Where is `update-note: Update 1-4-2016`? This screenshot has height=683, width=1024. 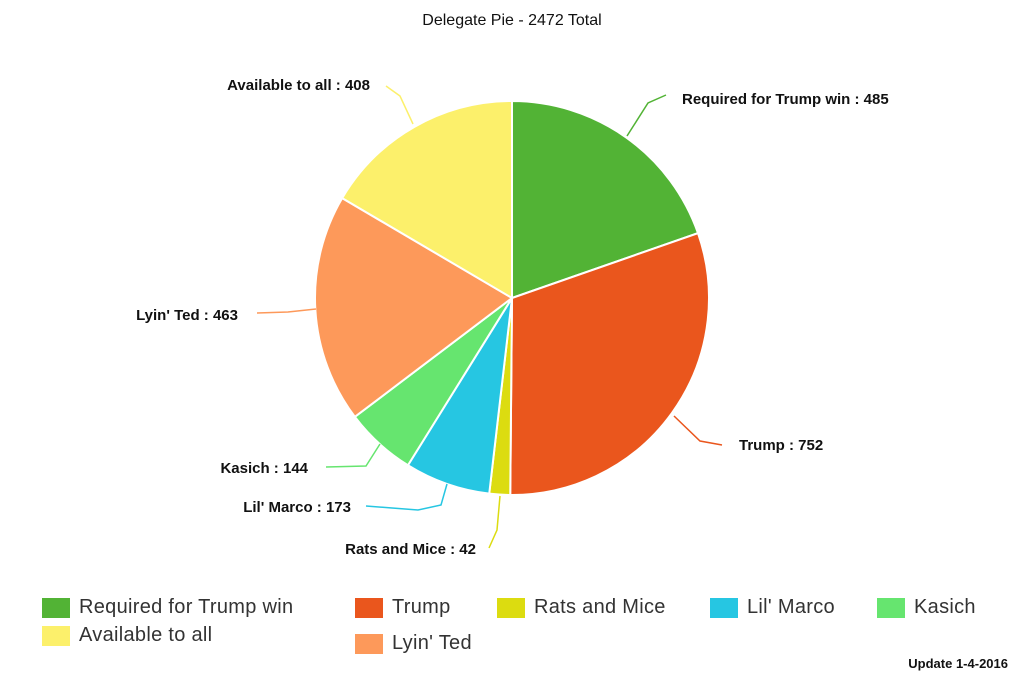 update-note: Update 1-4-2016 is located at coordinates (958, 663).